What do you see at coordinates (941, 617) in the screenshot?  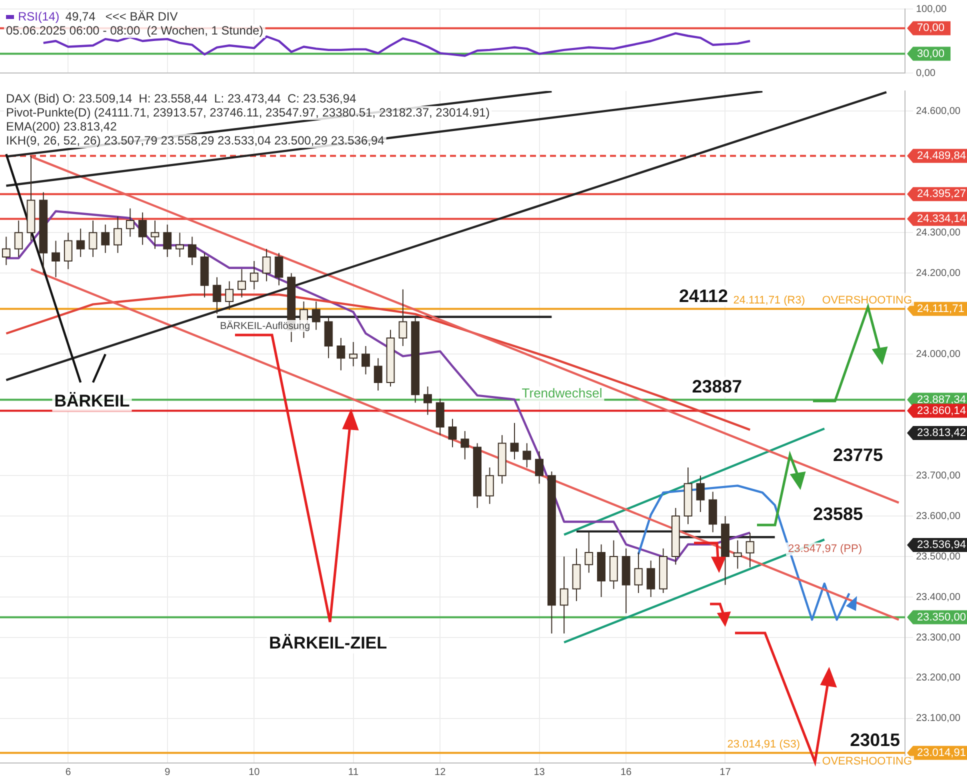 I see `ref-line-label: 23.350,00` at bounding box center [941, 617].